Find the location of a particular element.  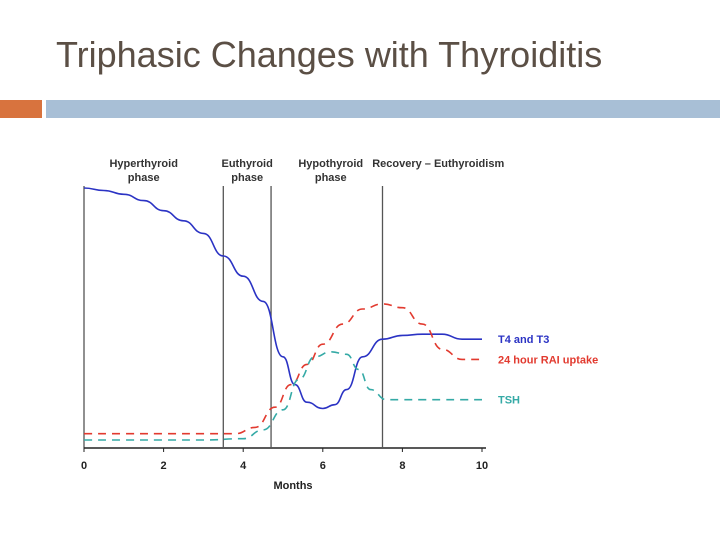

phase-hyperthyroid-label: Hyperthyroid is located at coordinates (143, 164).